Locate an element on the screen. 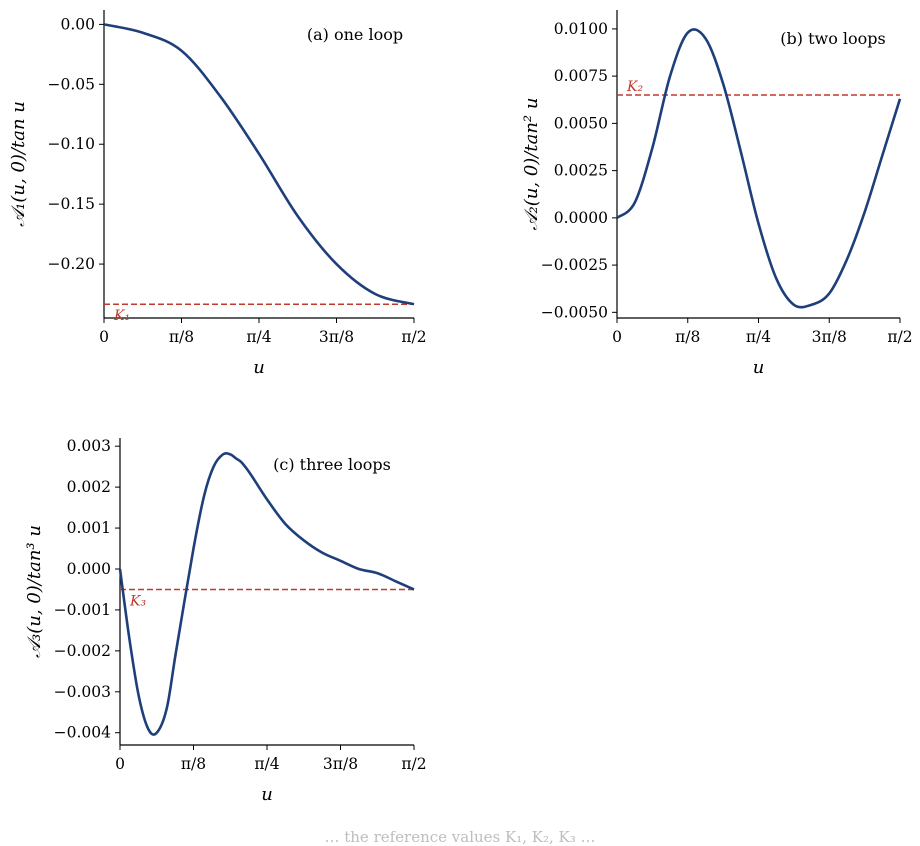 Image resolution: width=920 pixels, height=846 pixels. y-tick-label: 0.000 is located at coordinates (89, 569).